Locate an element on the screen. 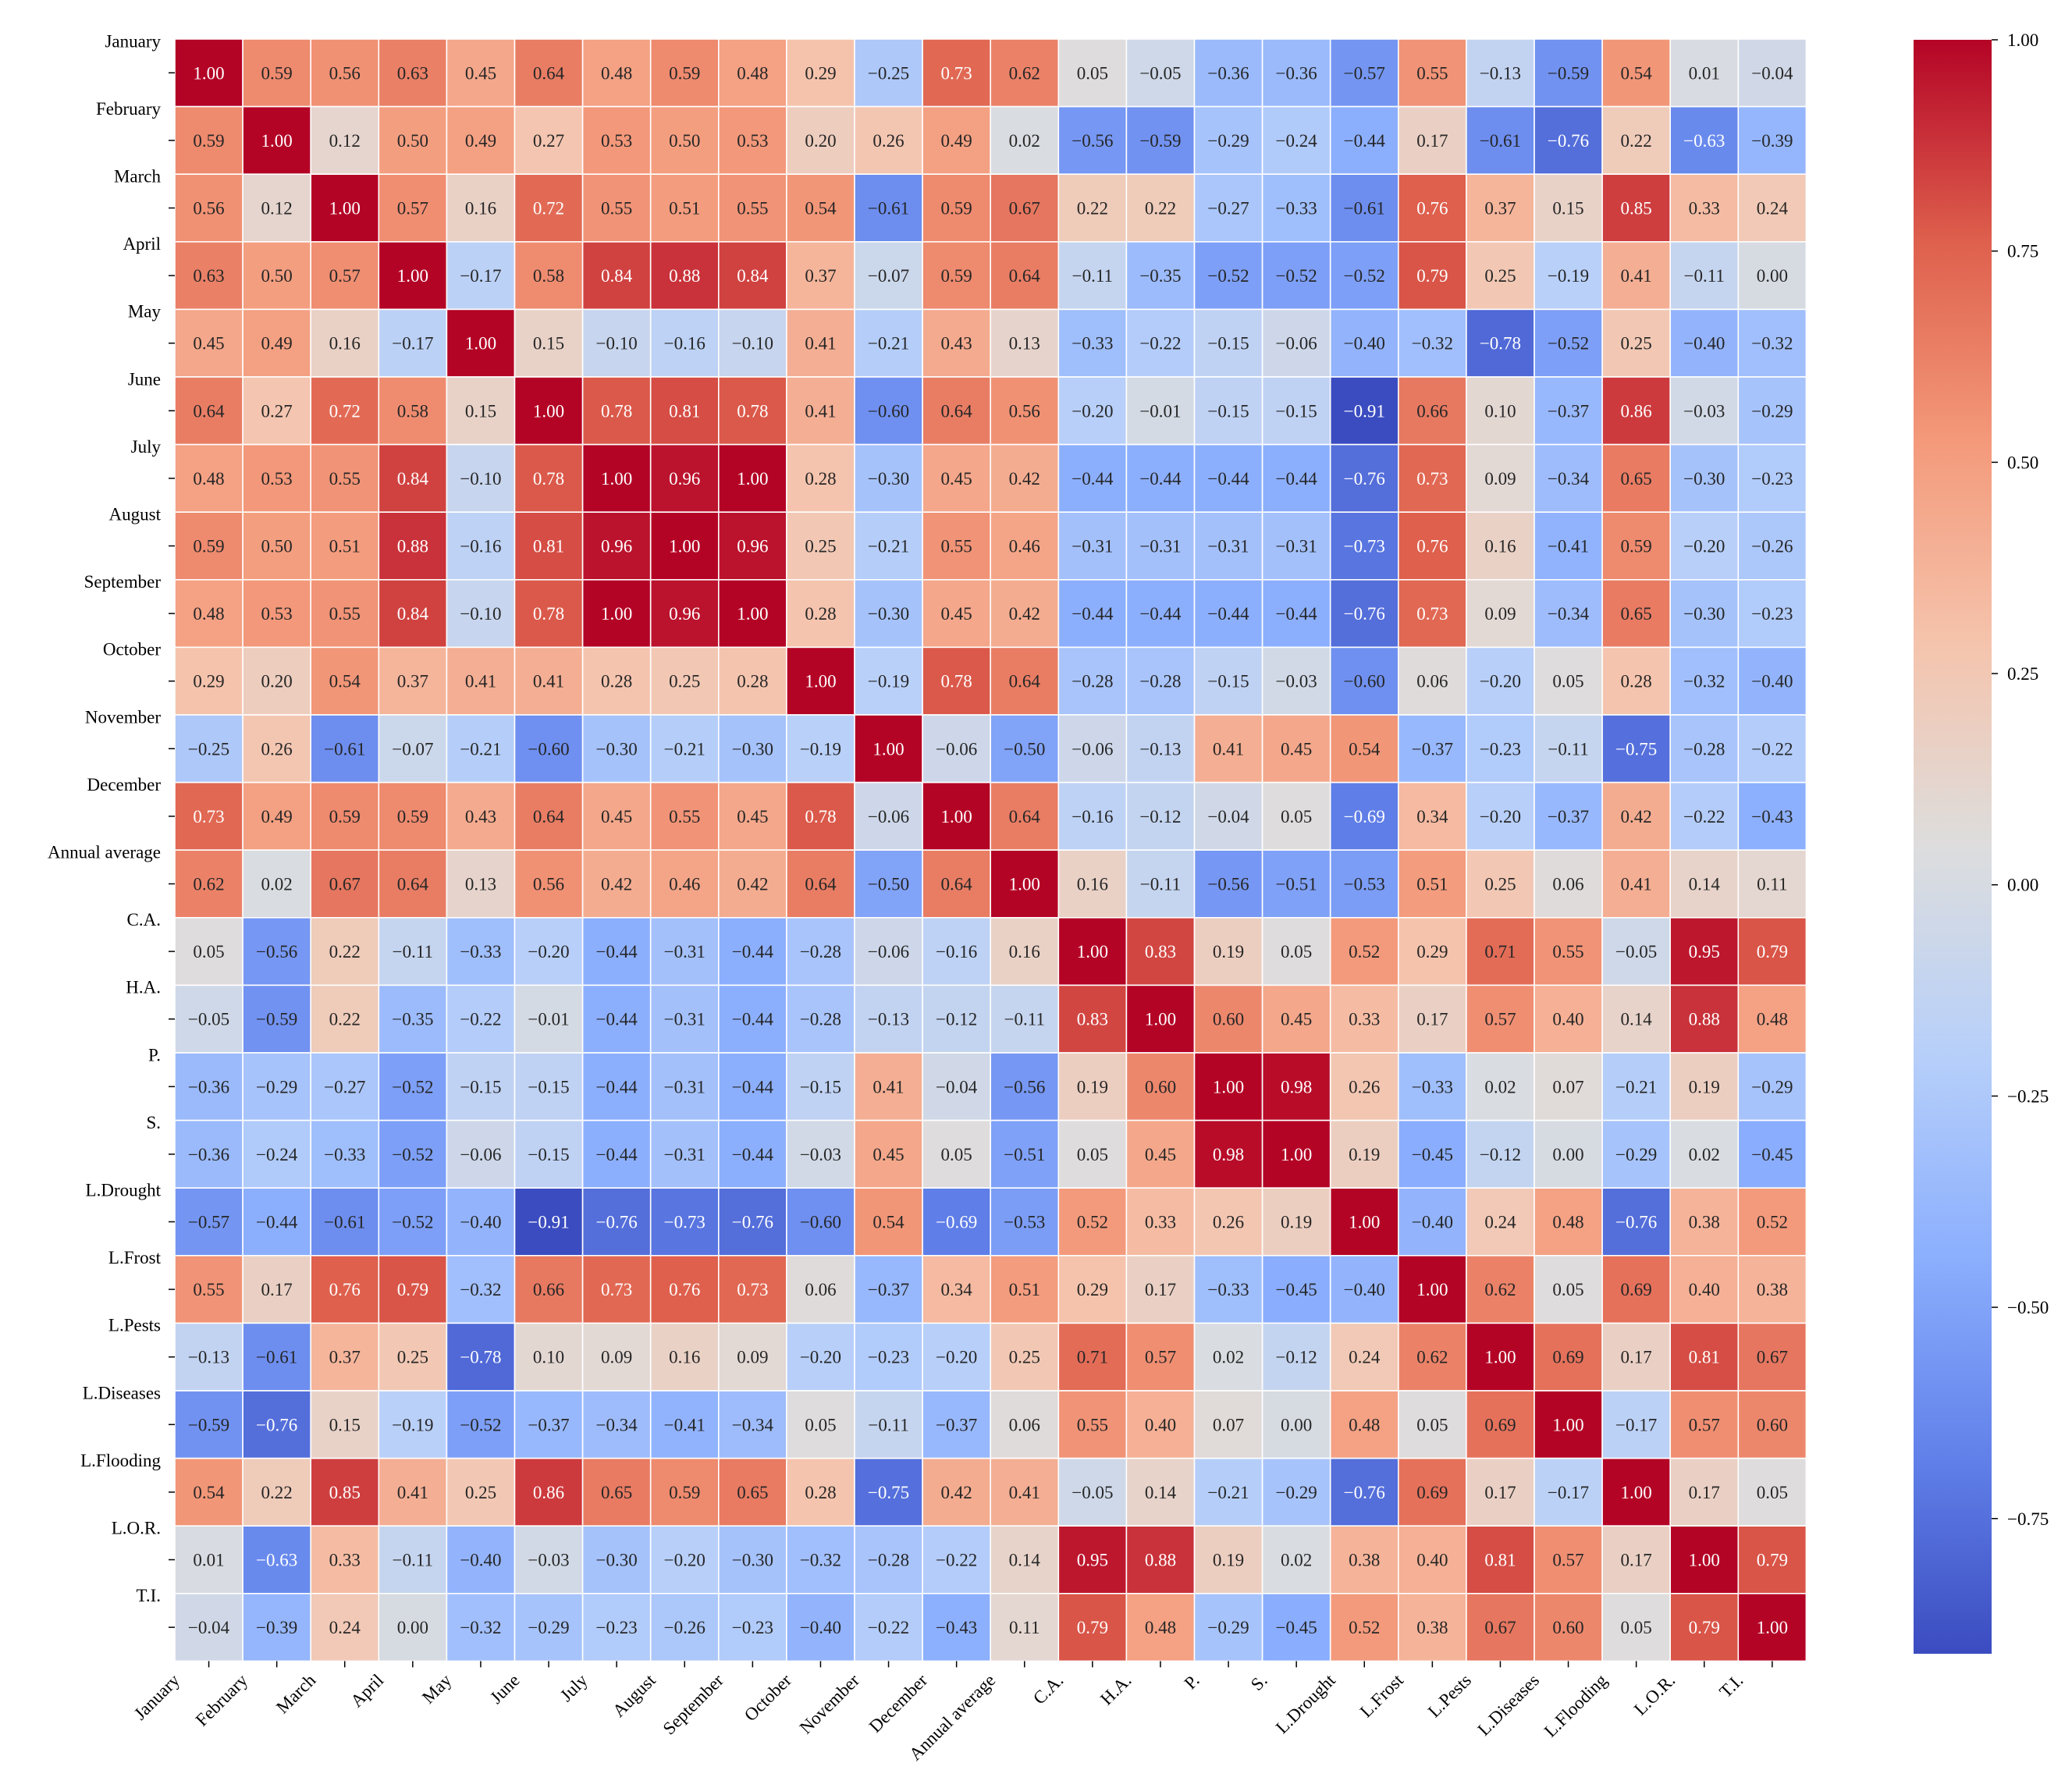 Image resolution: width=2072 pixels, height=1788 pixels. cell-value-label: −0.13 is located at coordinates (1500, 73).